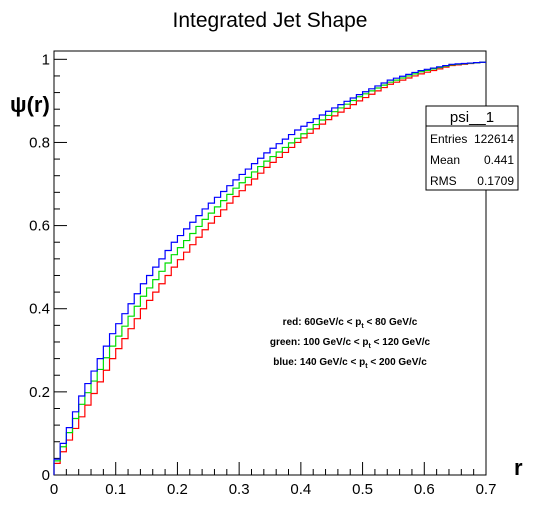  What do you see at coordinates (239, 489) in the screenshot?
I see `x-tick-label: 0.3` at bounding box center [239, 489].